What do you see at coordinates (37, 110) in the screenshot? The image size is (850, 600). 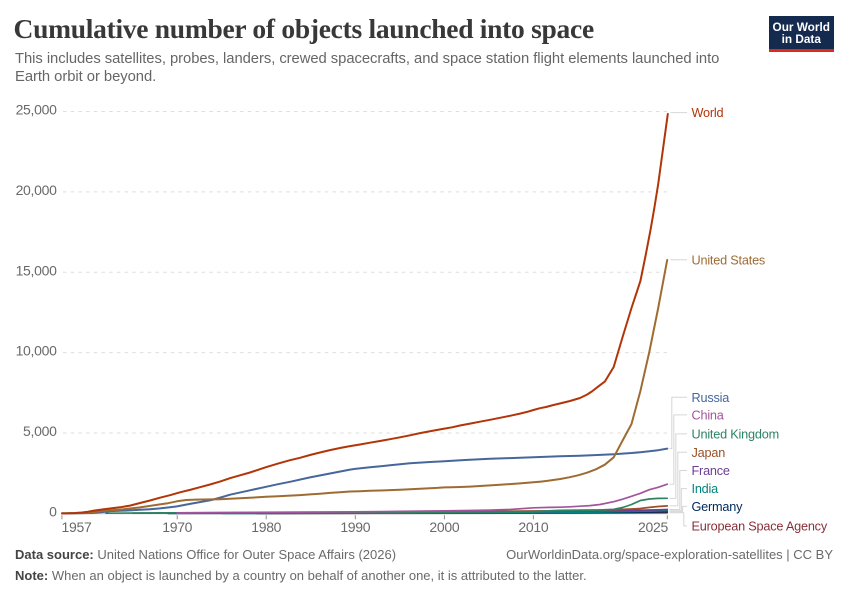 I see `svg-text: 25,000` at bounding box center [37, 110].